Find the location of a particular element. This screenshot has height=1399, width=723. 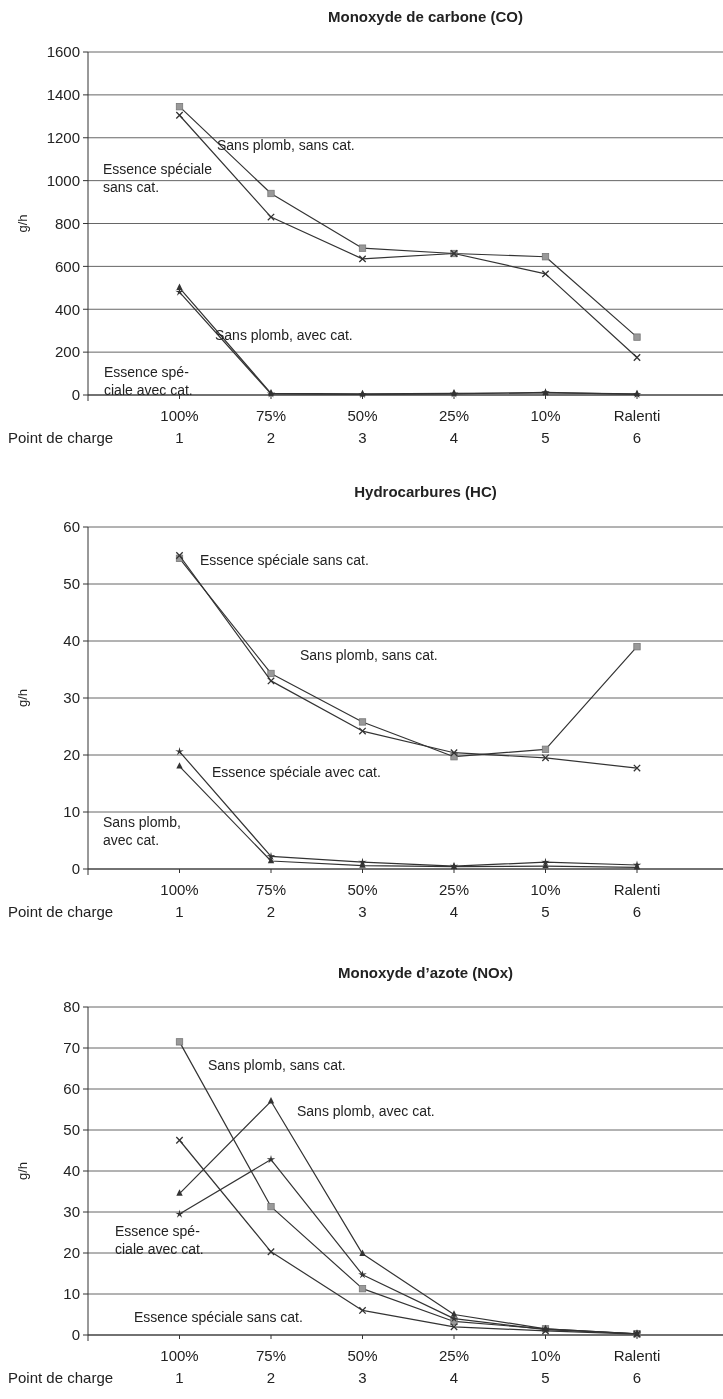

y-tick-label: 1400 is located at coordinates (63, 95).